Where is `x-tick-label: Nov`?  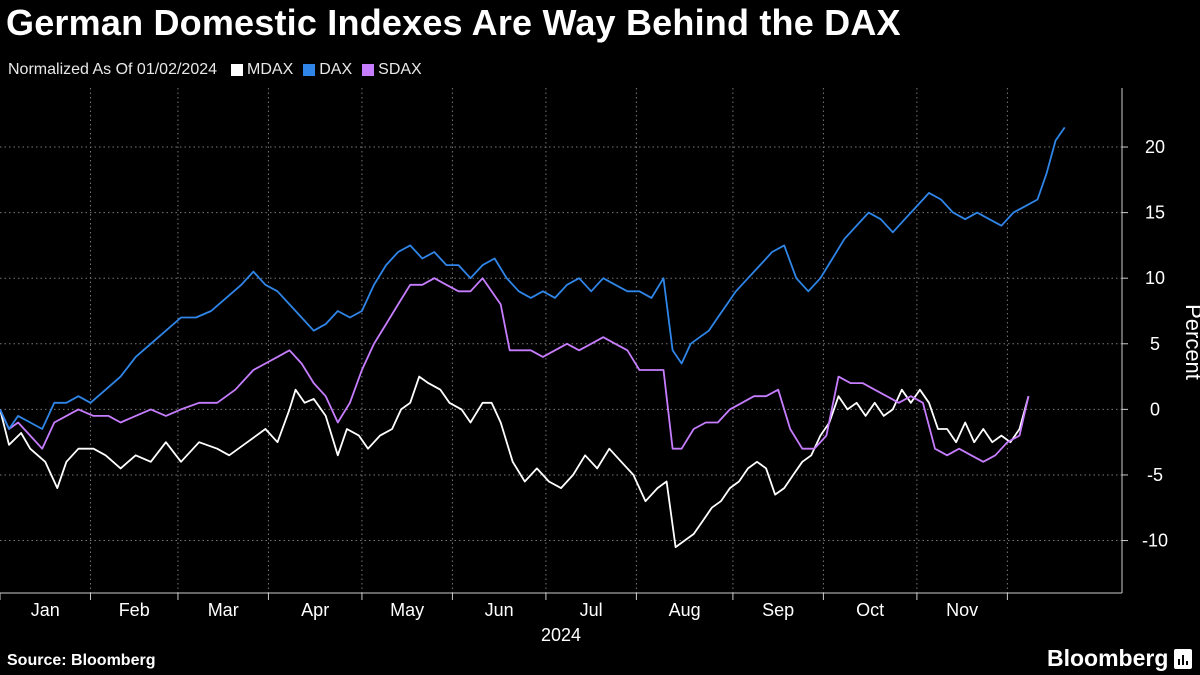
x-tick-label: Nov is located at coordinates (962, 610).